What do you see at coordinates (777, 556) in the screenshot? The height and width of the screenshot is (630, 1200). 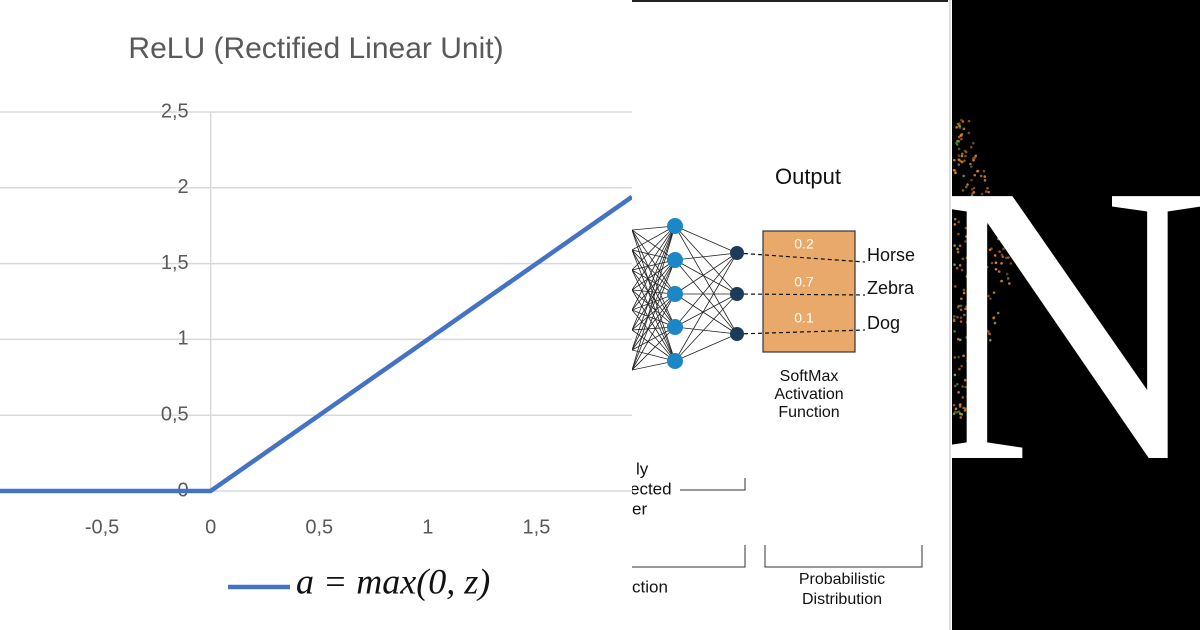 I see `bottom-brackets` at bounding box center [777, 556].